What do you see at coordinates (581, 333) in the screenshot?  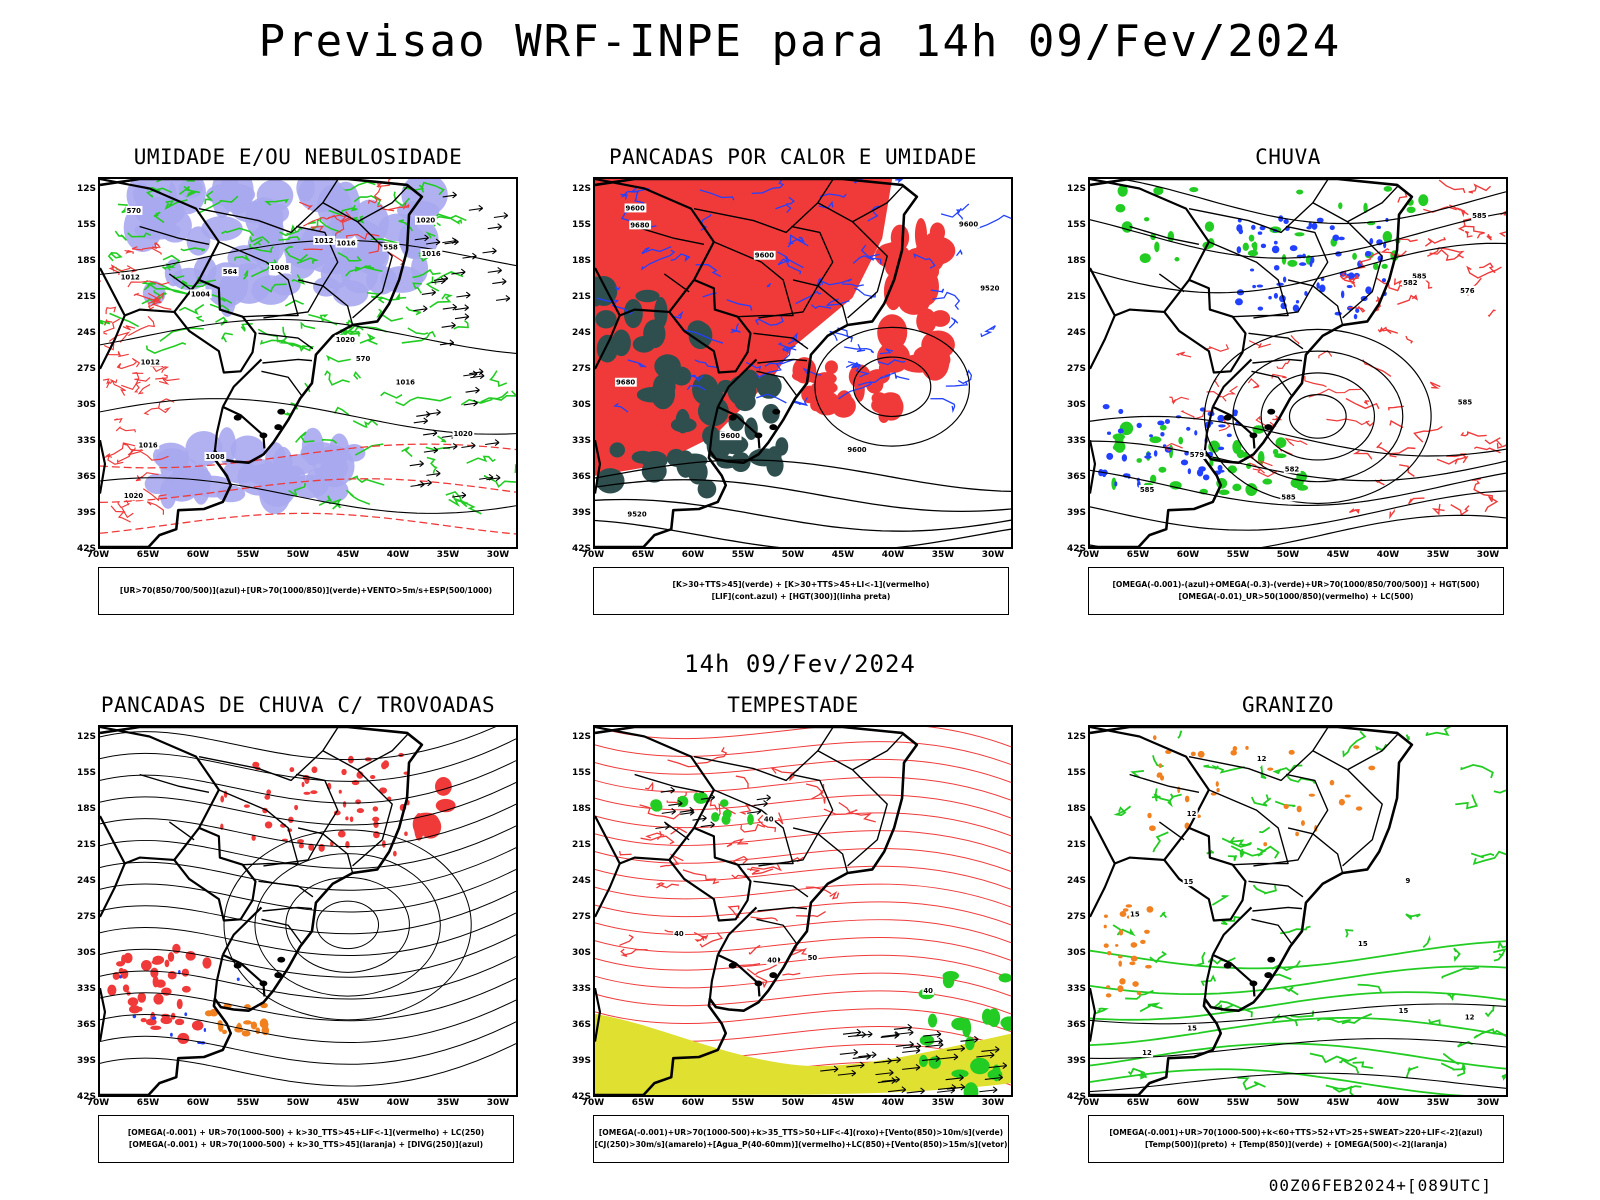 I see `lat-tick-label: 24S` at bounding box center [581, 333].